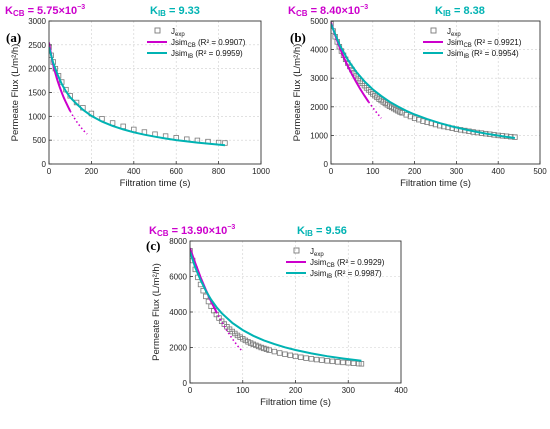  Describe the element at coordinates (175, 11) in the screenshot. I see `k-ib-annotation: KIB = 9.33` at that location.